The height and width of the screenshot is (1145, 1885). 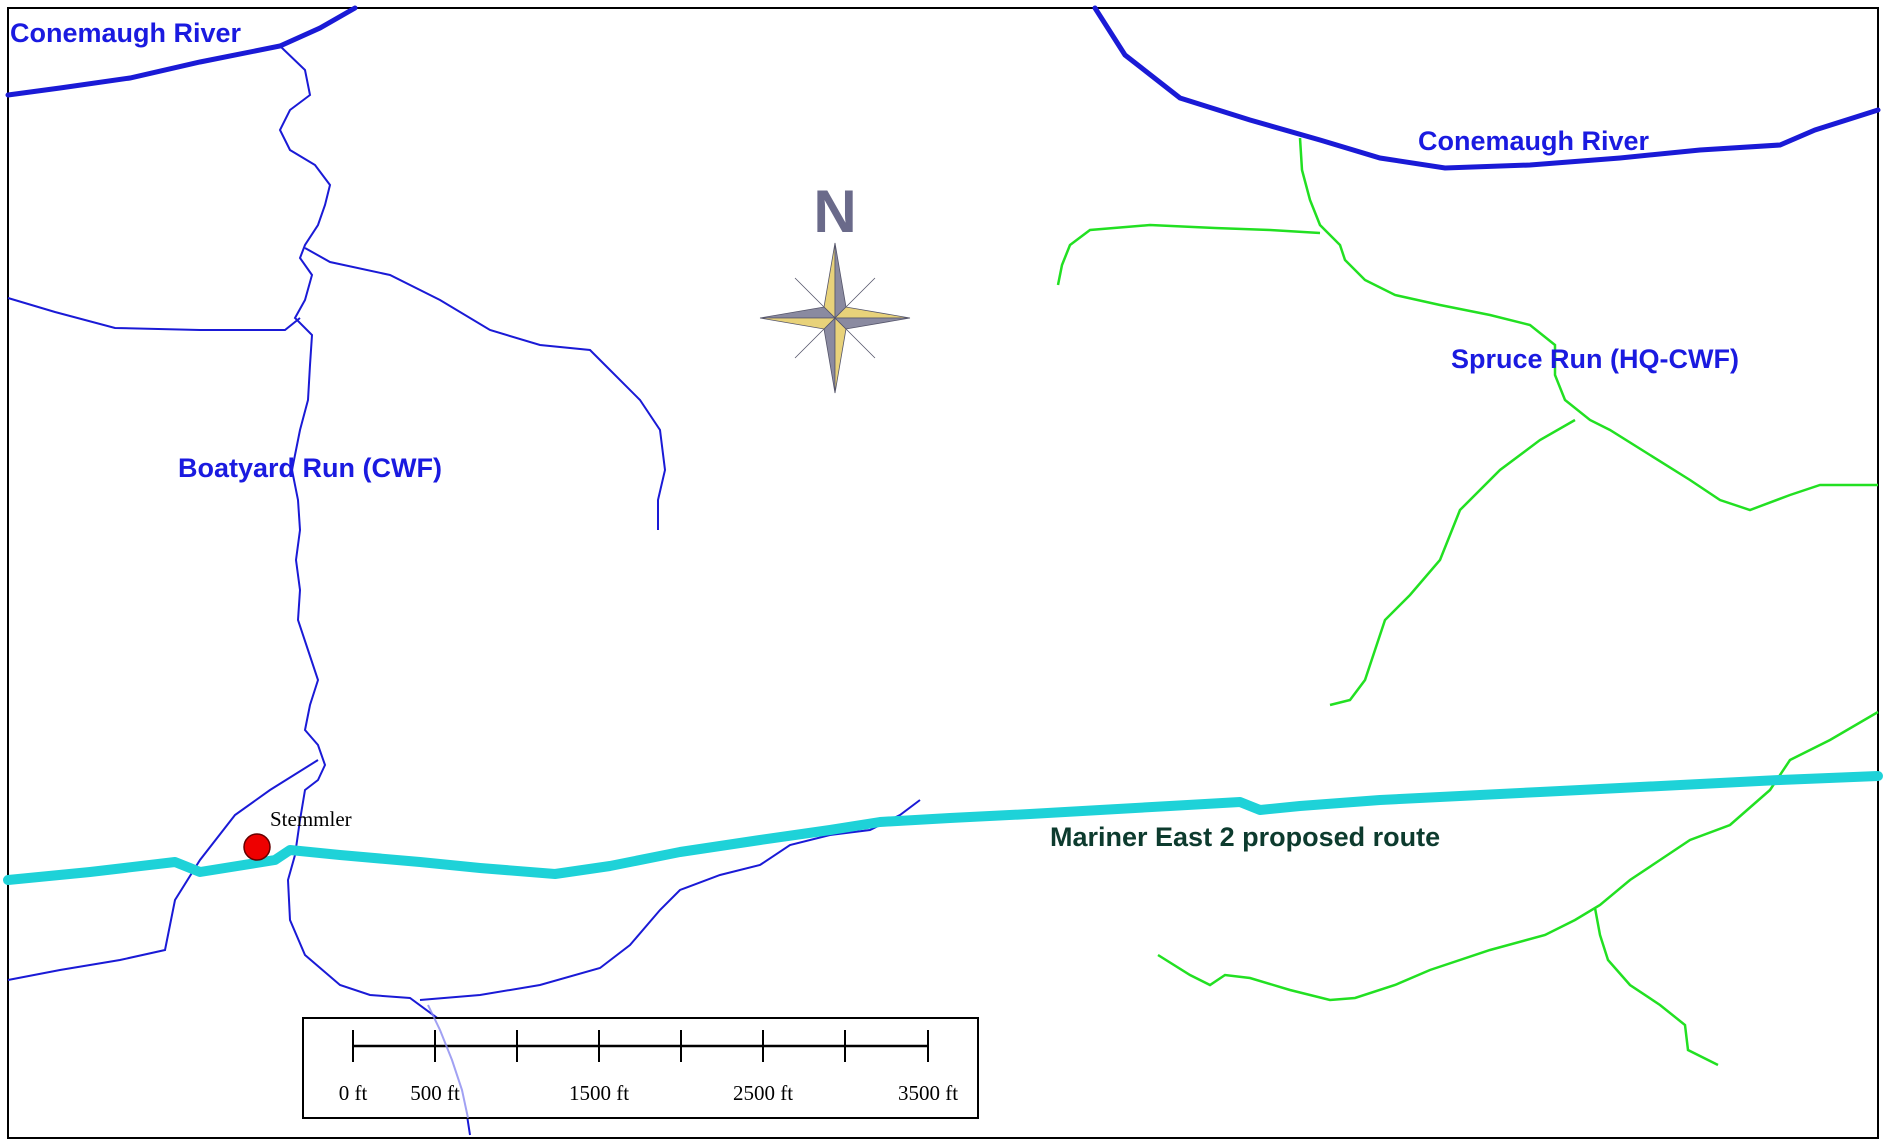 I want to click on mariner-east-2-route-label: Mariner East 2 proposed route, so click(x=1245, y=837).